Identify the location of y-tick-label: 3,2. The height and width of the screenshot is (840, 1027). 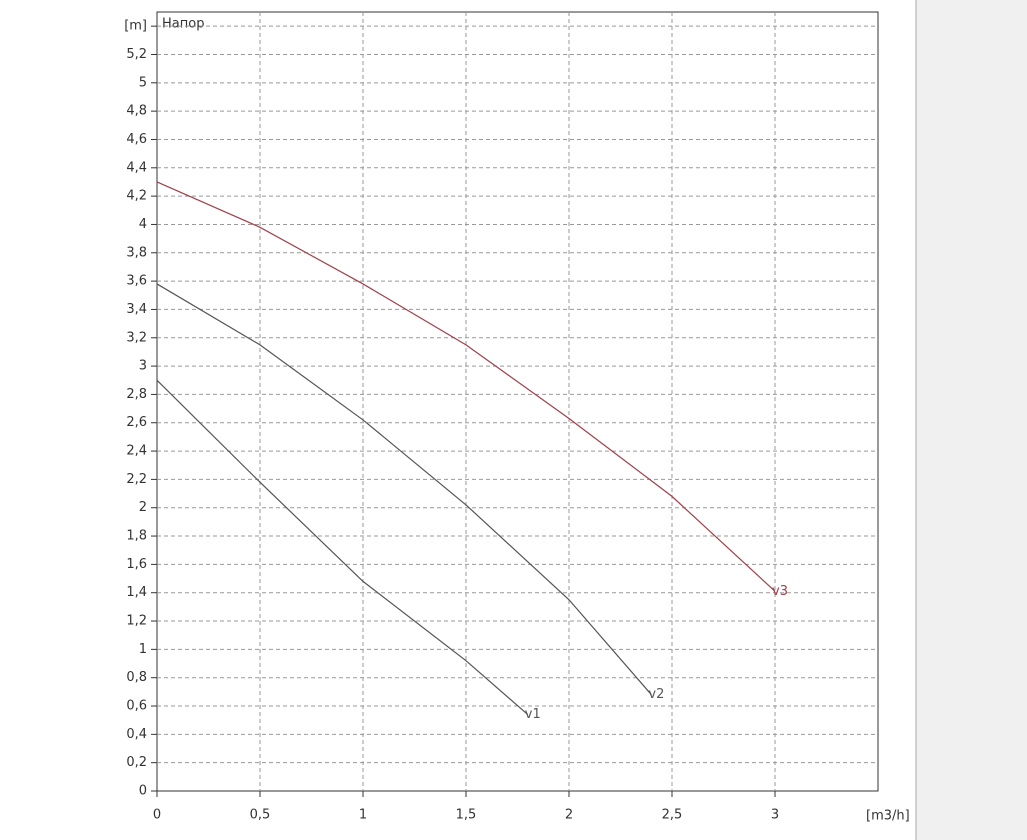
(136, 337).